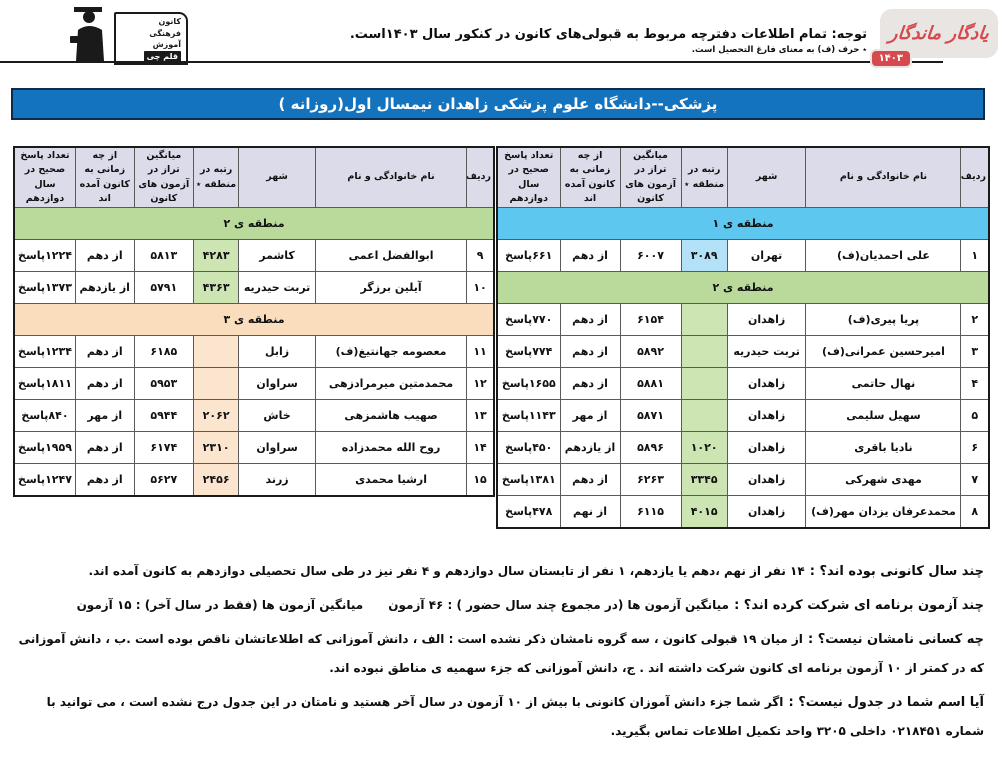  What do you see at coordinates (528, 383) in the screenshot?
I see `cell-answers: ۱۶۵۵پاسخ` at bounding box center [528, 383].